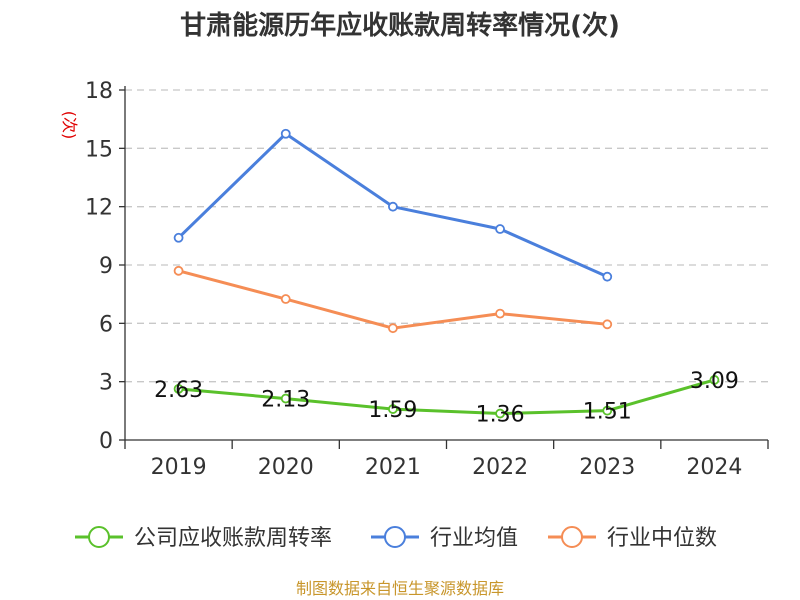 This screenshot has width=800, height=600. I want to click on y-tick-label: 0, so click(106, 441).